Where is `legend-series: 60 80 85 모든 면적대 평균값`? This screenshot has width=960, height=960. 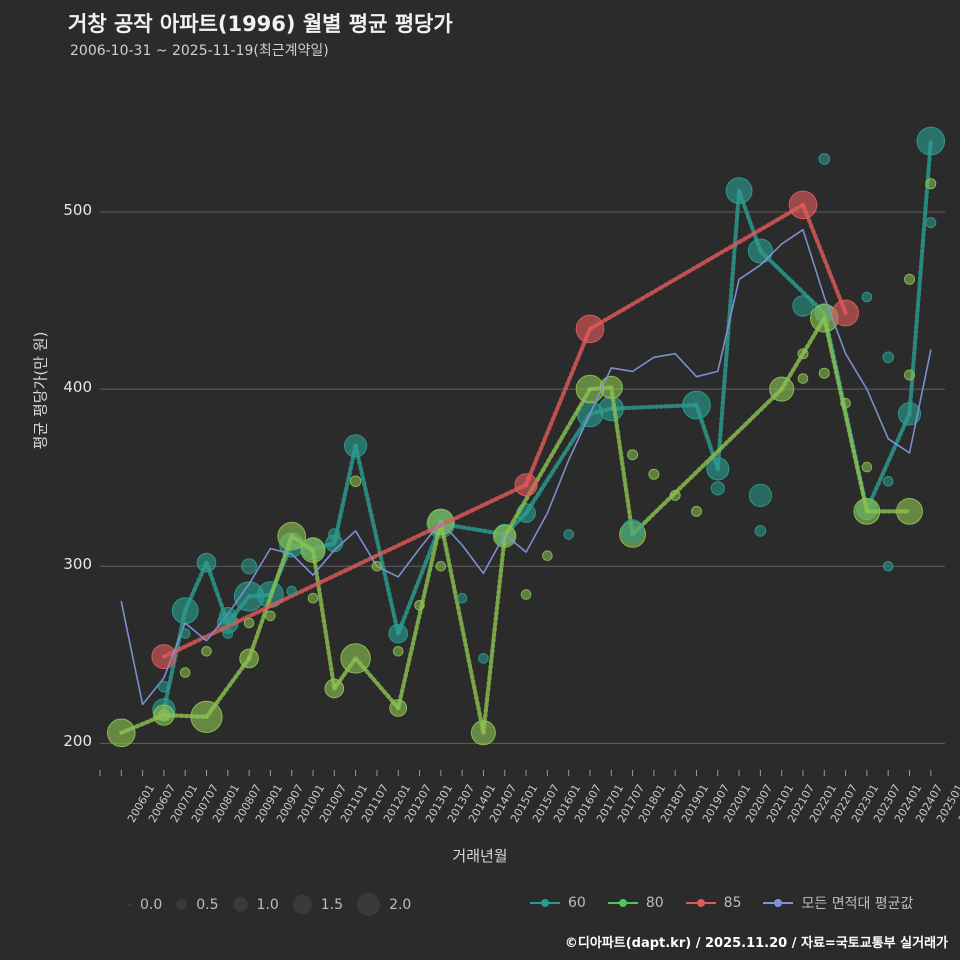
legend-series: 60 80 85 모든 면적대 평균값 is located at coordinates (732, 903).